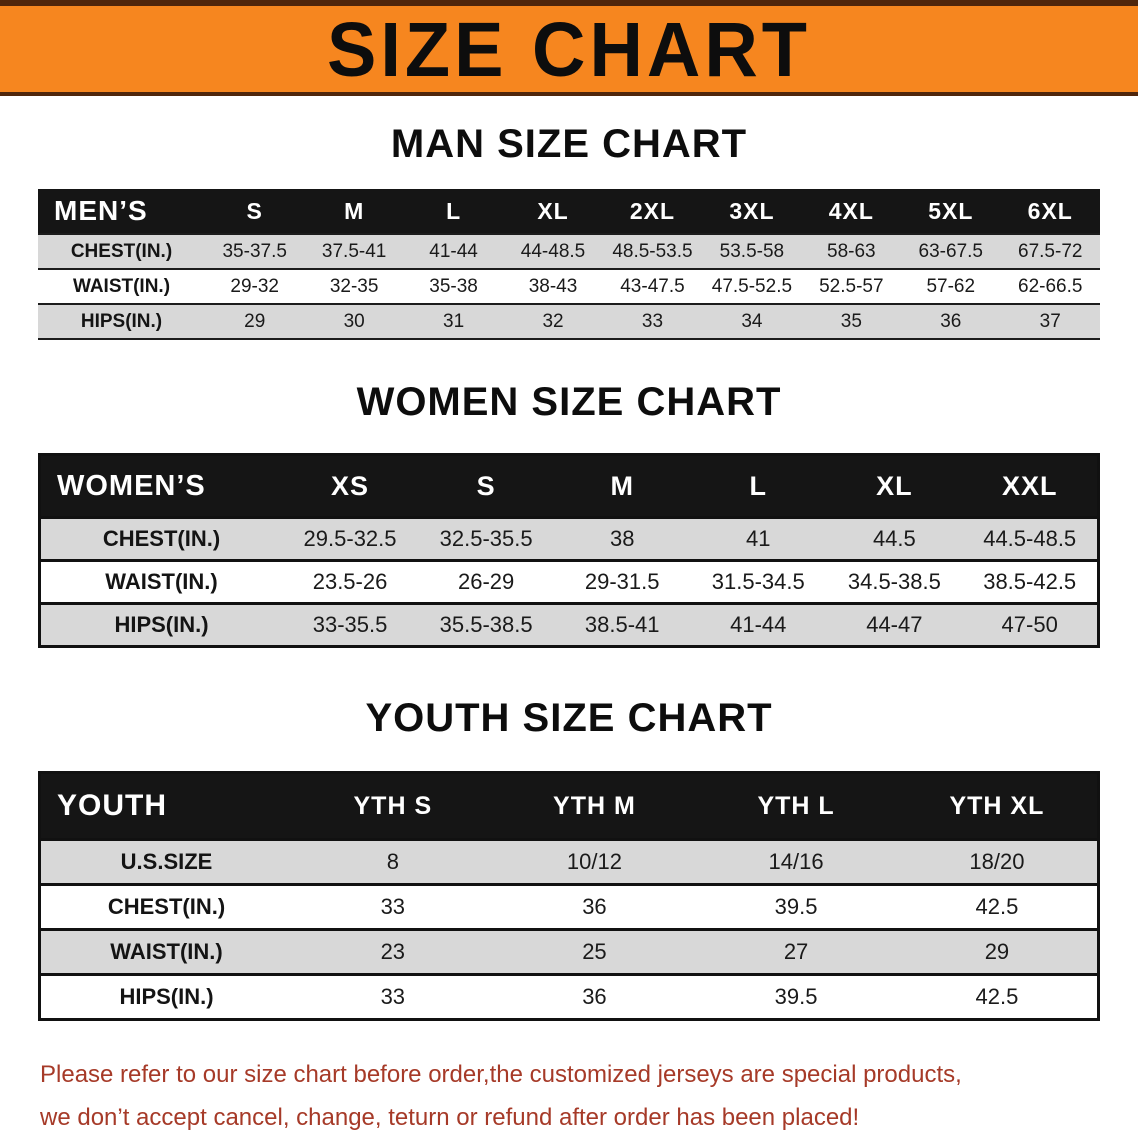 The width and height of the screenshot is (1138, 1139). I want to click on size-header-cell: 6XL, so click(1050, 211).